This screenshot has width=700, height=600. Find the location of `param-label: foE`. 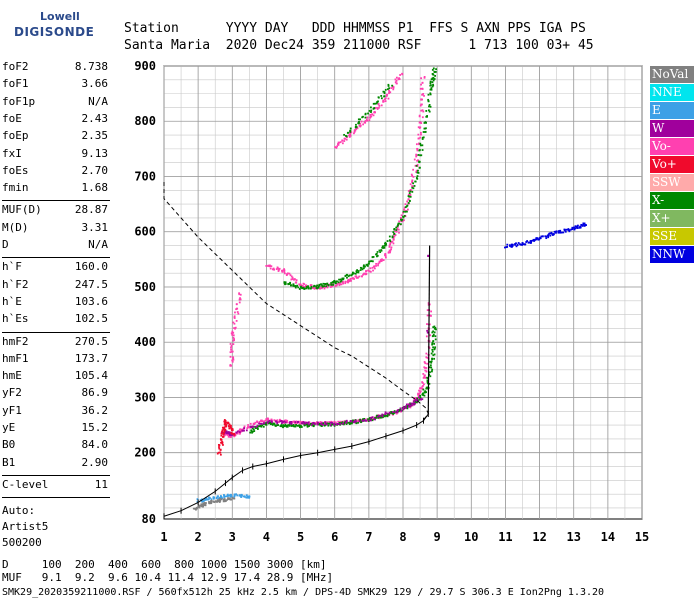

param-label: foE is located at coordinates (12, 118).